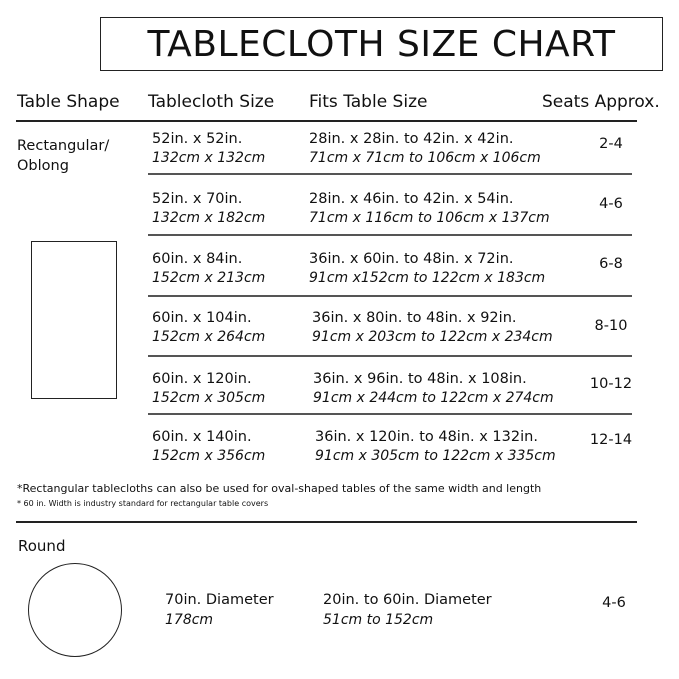  I want to click on size-cm: 152cm x 356cm, so click(209, 456).